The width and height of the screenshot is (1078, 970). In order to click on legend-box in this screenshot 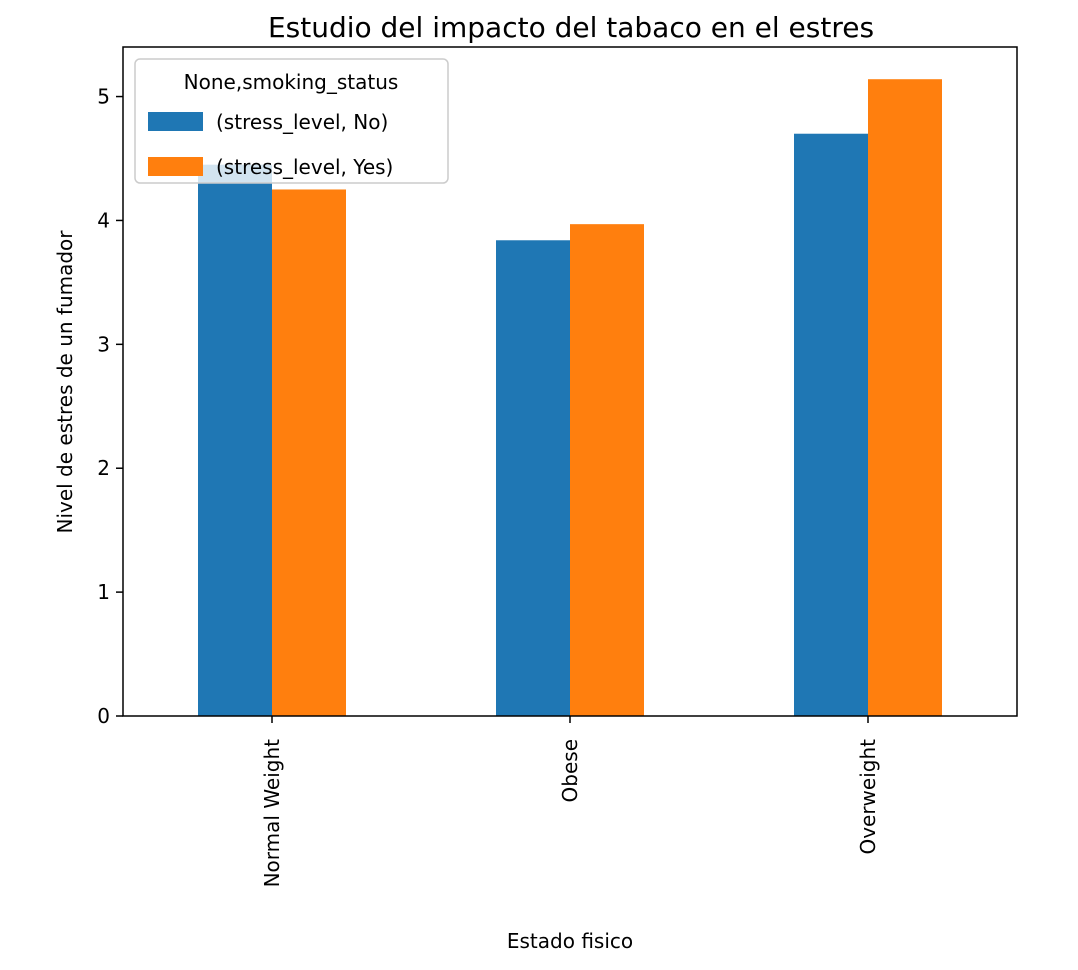, I will do `click(291, 121)`.